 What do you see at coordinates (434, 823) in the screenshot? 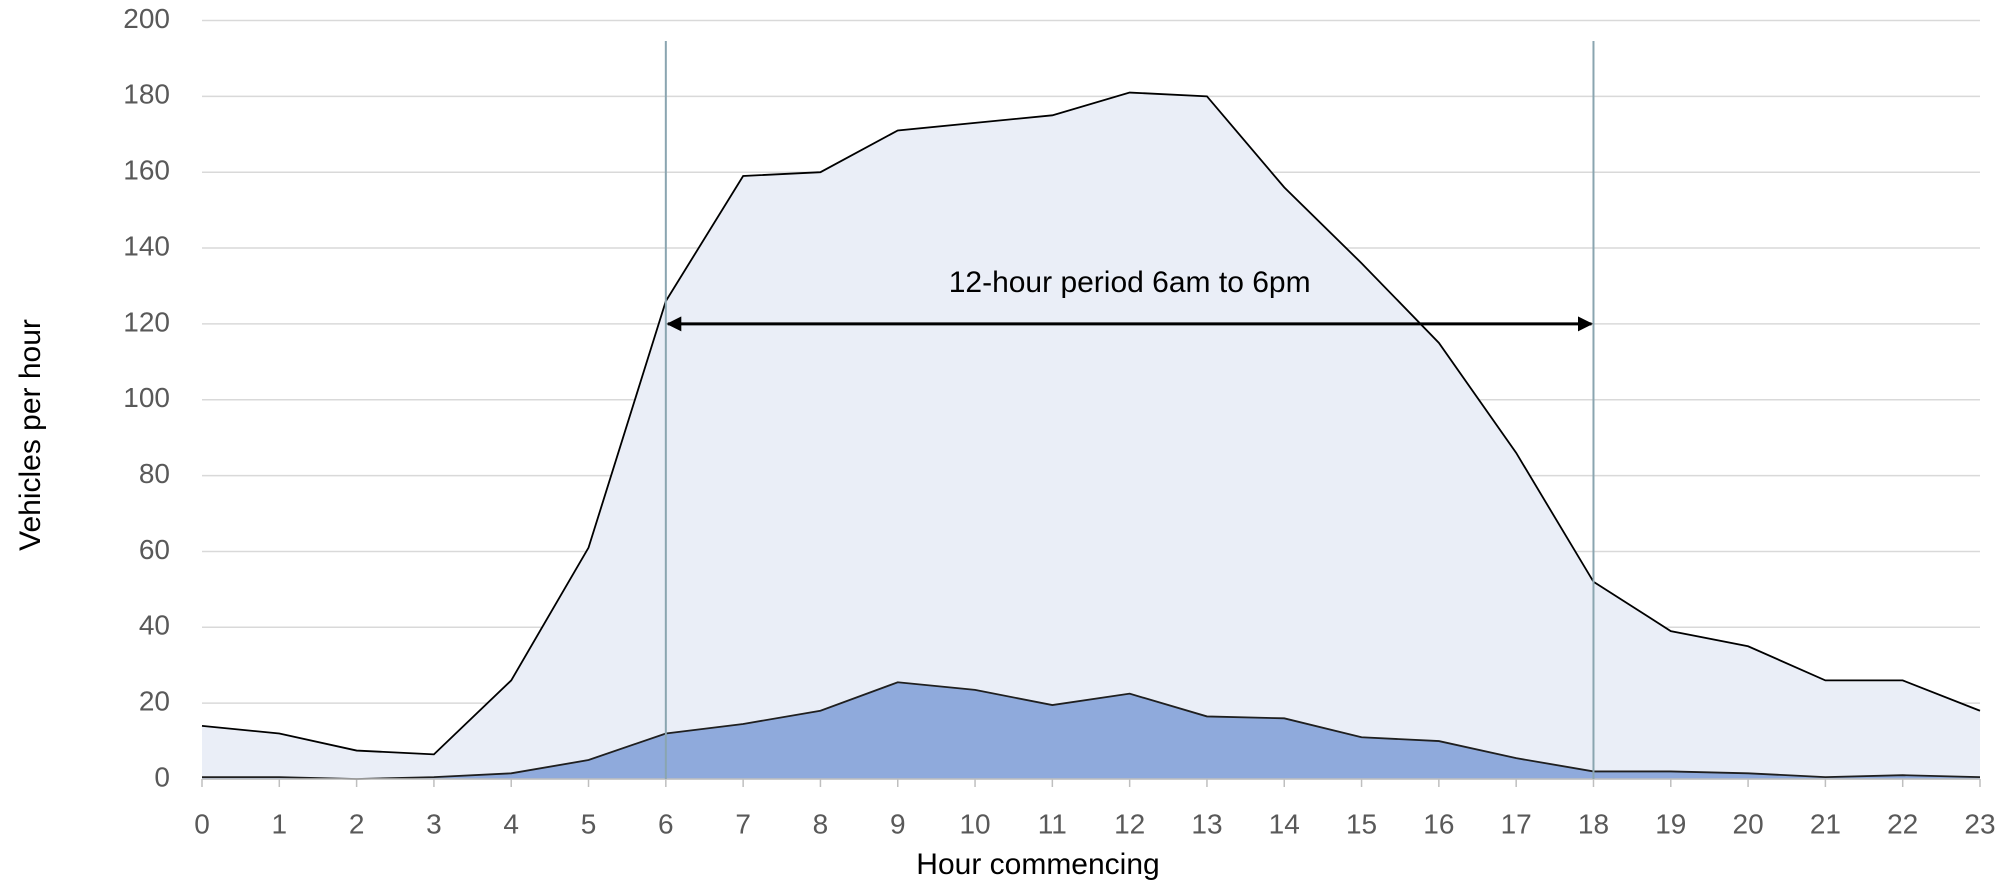
I see `x-tick-label: 3` at bounding box center [434, 823].